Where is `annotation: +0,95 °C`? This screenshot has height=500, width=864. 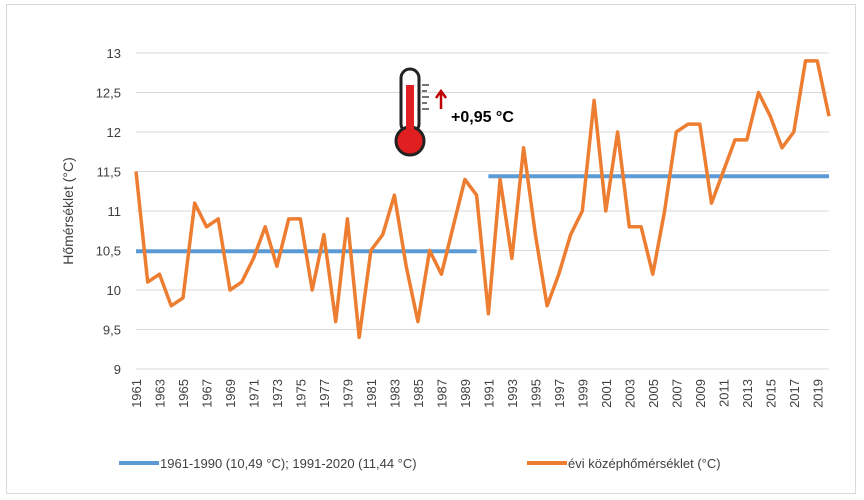
annotation: +0,95 °C is located at coordinates (454, 112).